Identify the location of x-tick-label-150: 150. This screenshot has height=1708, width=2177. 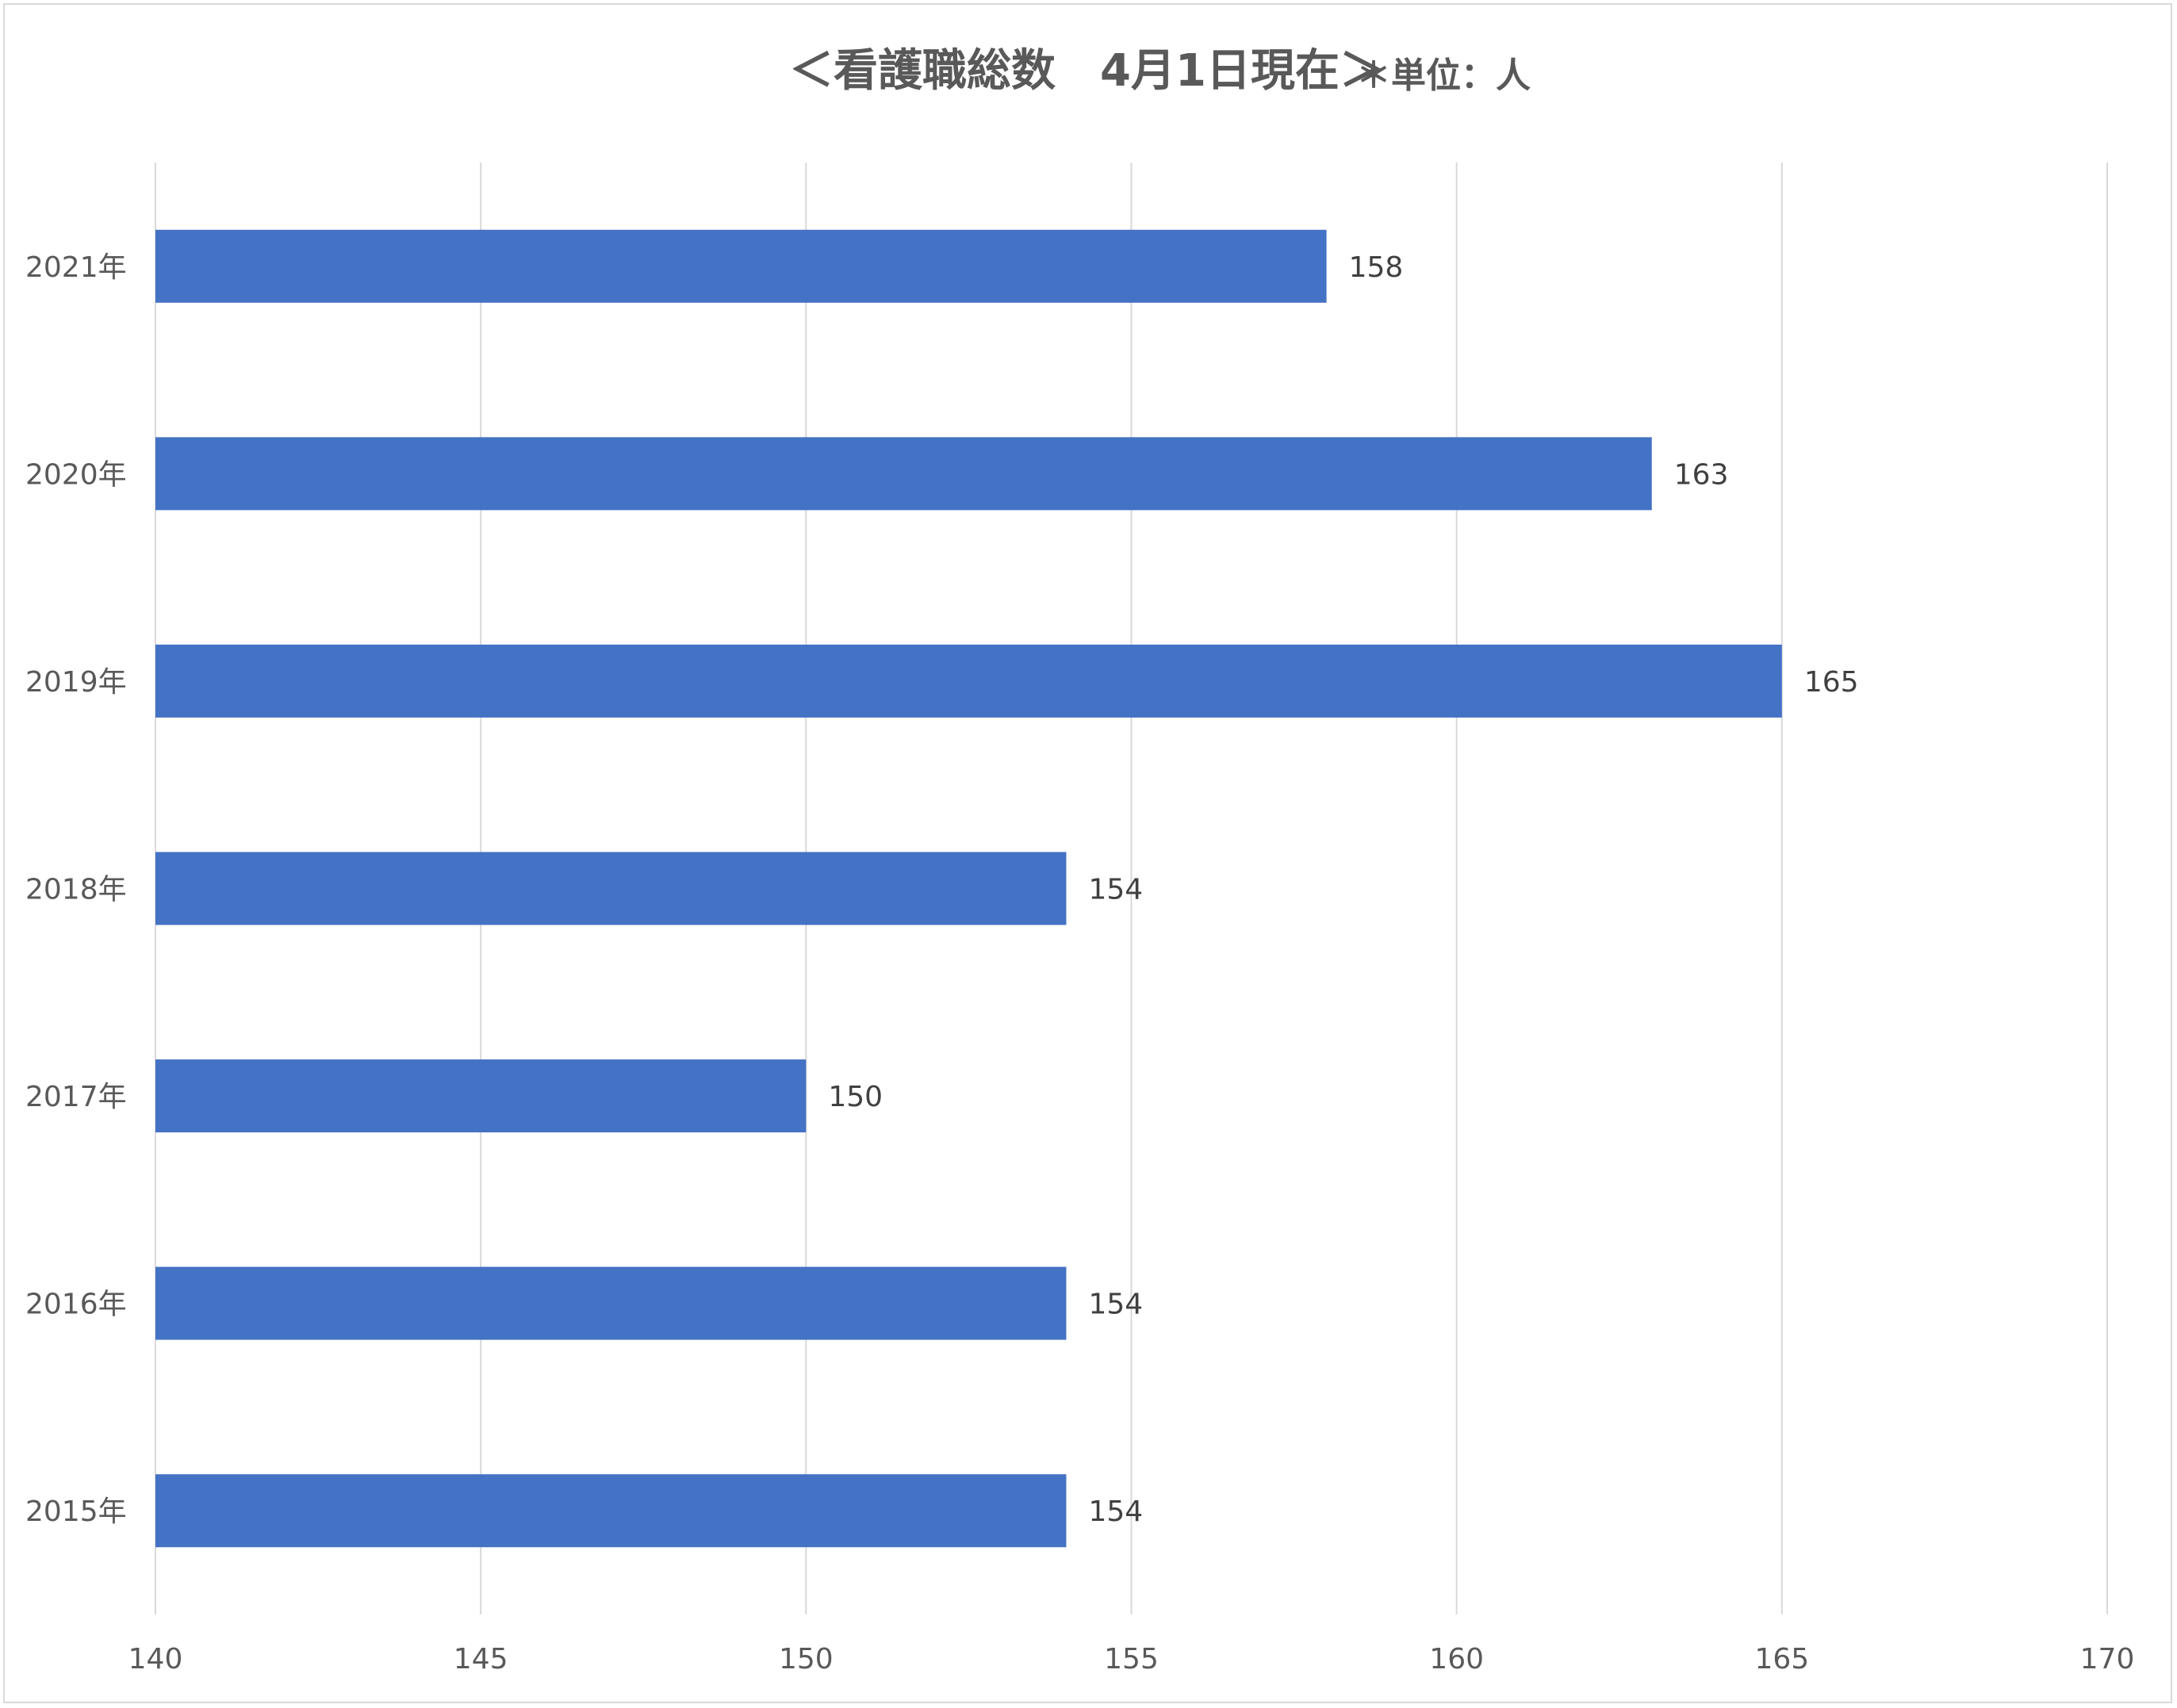
(806, 1659).